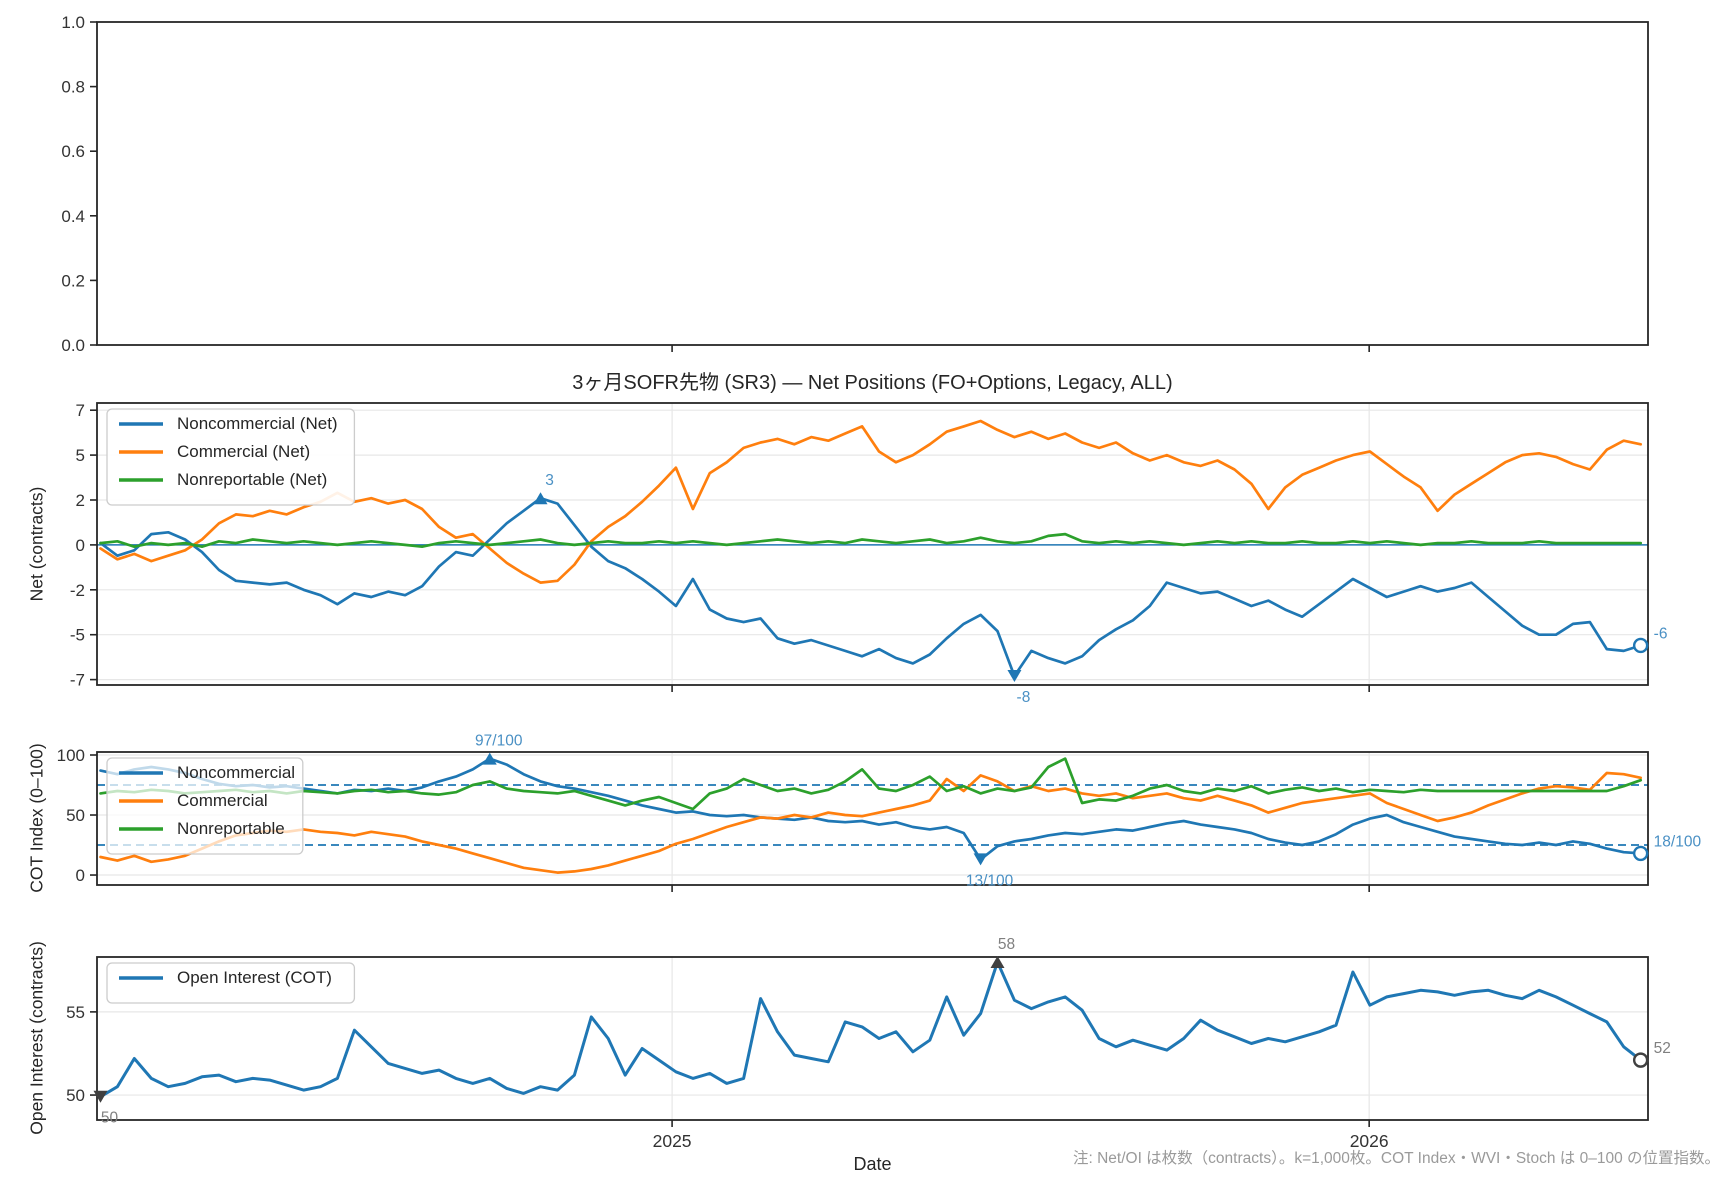 This screenshot has height=1180, width=1728. Describe the element at coordinates (257, 423) in the screenshot. I see `legend-item-label: Noncommercial (Net)` at that location.